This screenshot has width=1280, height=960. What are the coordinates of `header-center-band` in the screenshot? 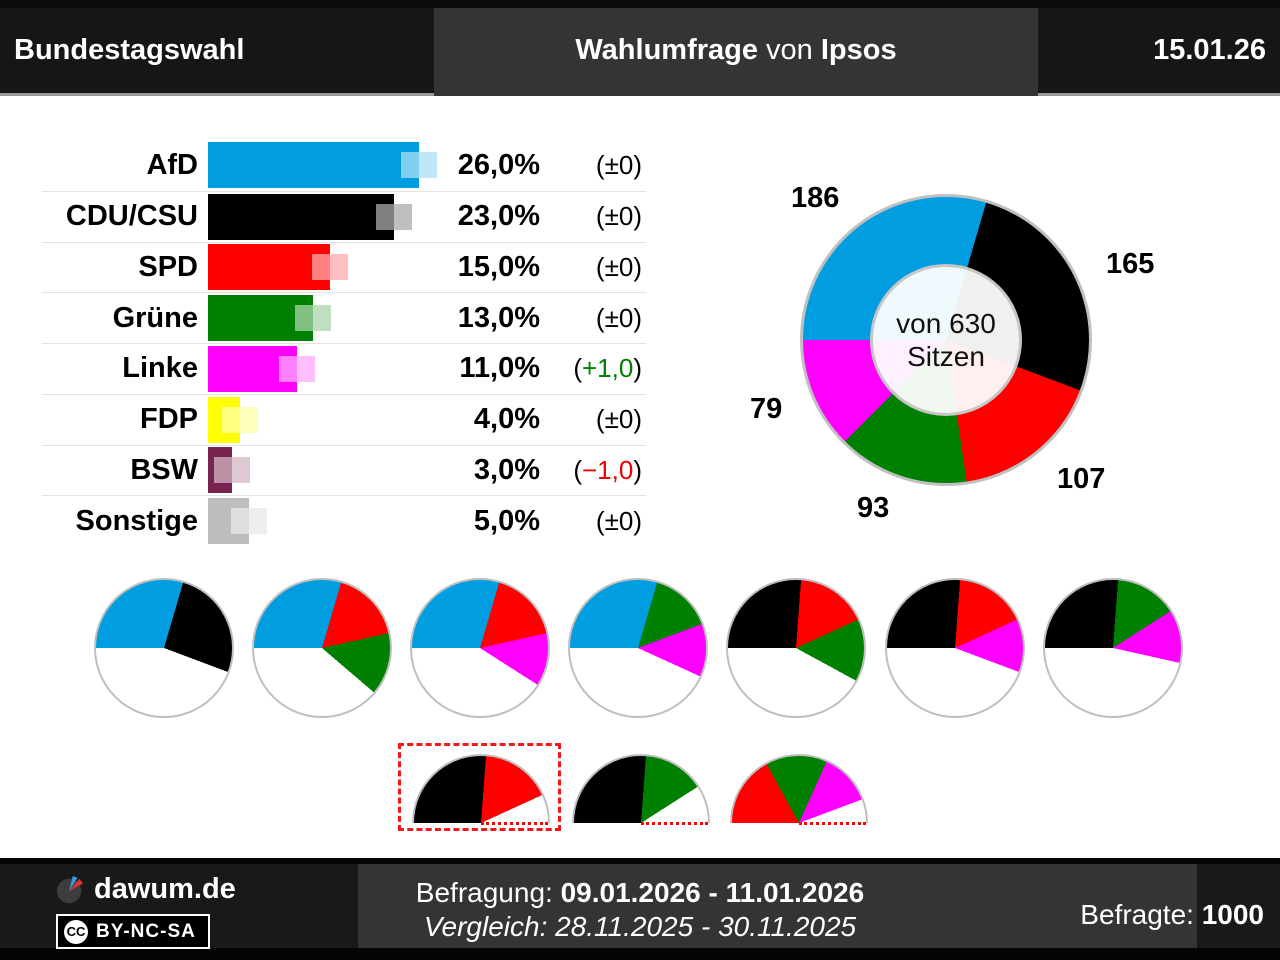 It's located at (736, 52).